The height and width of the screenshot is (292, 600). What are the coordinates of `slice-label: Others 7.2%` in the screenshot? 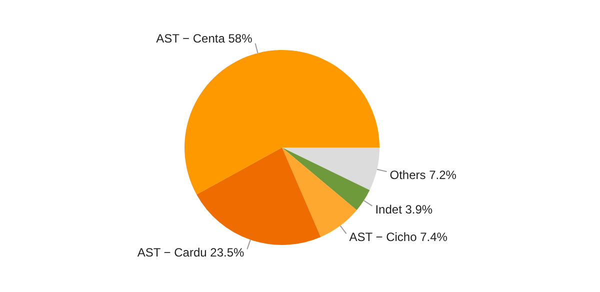 It's located at (423, 175).